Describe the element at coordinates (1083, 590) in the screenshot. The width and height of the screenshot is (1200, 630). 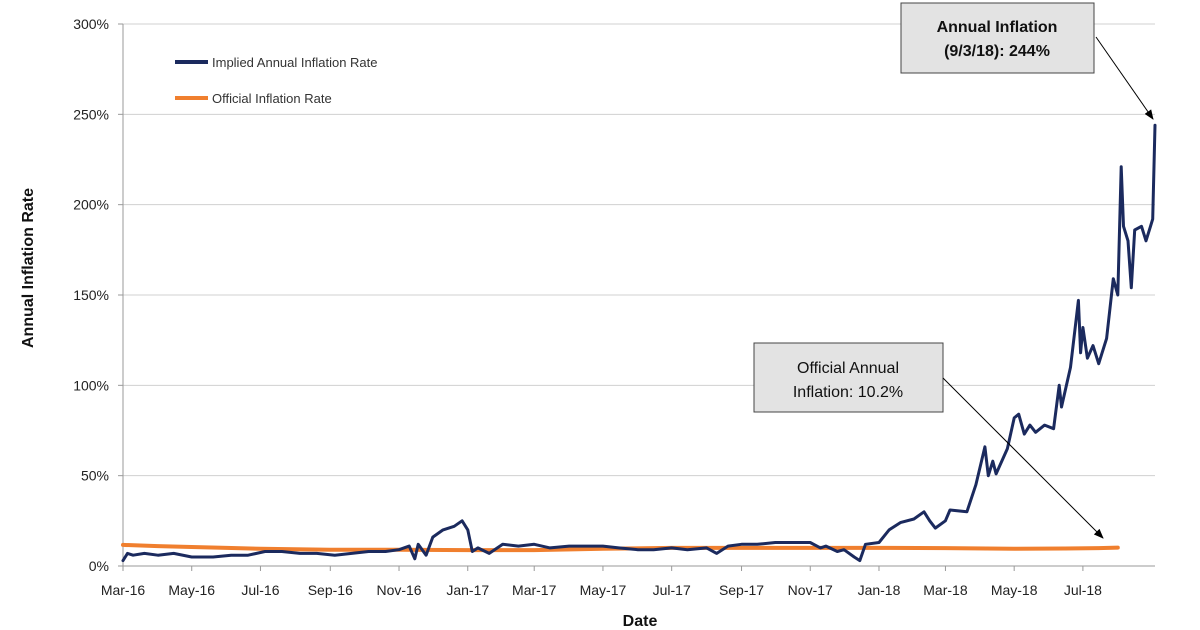
I see `x-tick-label: Jul-18` at that location.